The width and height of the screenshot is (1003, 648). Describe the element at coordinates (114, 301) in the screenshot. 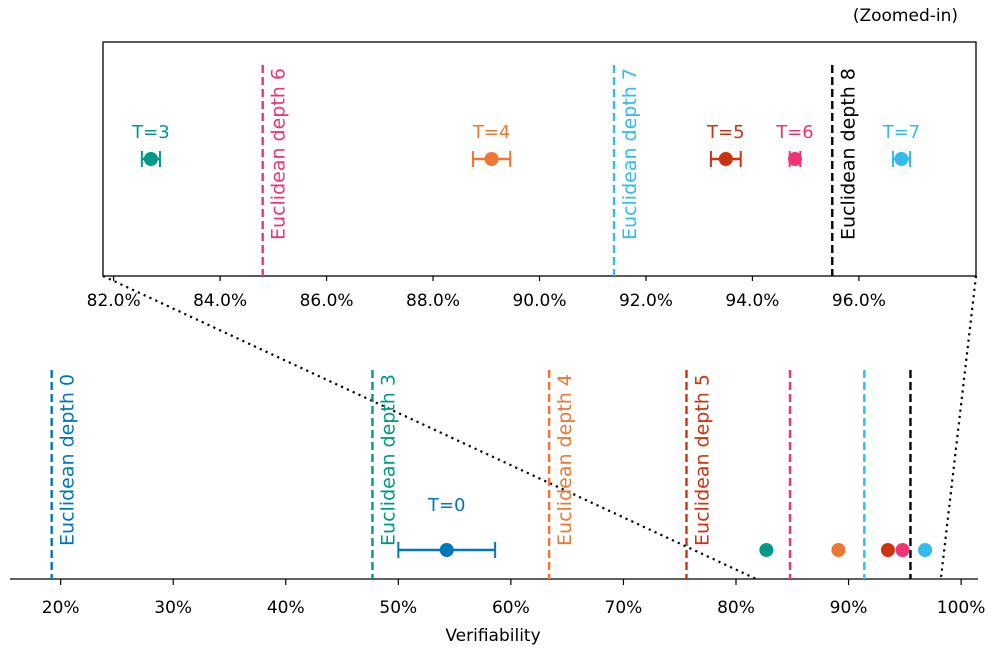

I see `zoomed-x-tick-label: 82.0%` at that location.